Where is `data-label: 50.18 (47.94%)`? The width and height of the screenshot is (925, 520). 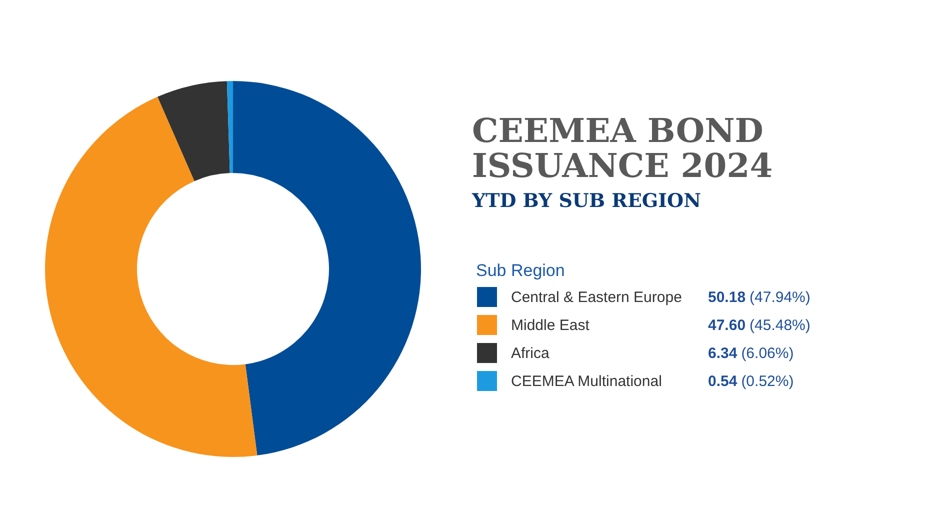 data-label: 50.18 (47.94%) is located at coordinates (759, 297).